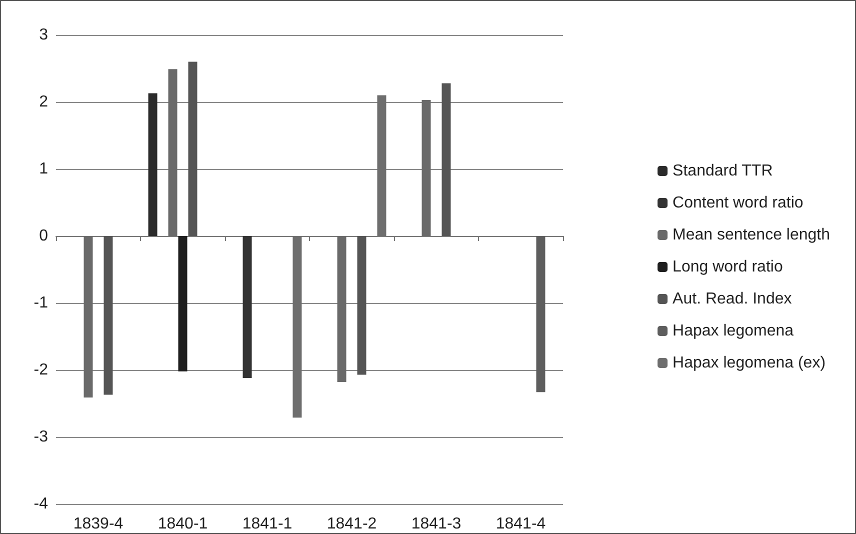 Image resolution: width=856 pixels, height=534 pixels. Describe the element at coordinates (43, 102) in the screenshot. I see `y-tick-label: 2` at that location.